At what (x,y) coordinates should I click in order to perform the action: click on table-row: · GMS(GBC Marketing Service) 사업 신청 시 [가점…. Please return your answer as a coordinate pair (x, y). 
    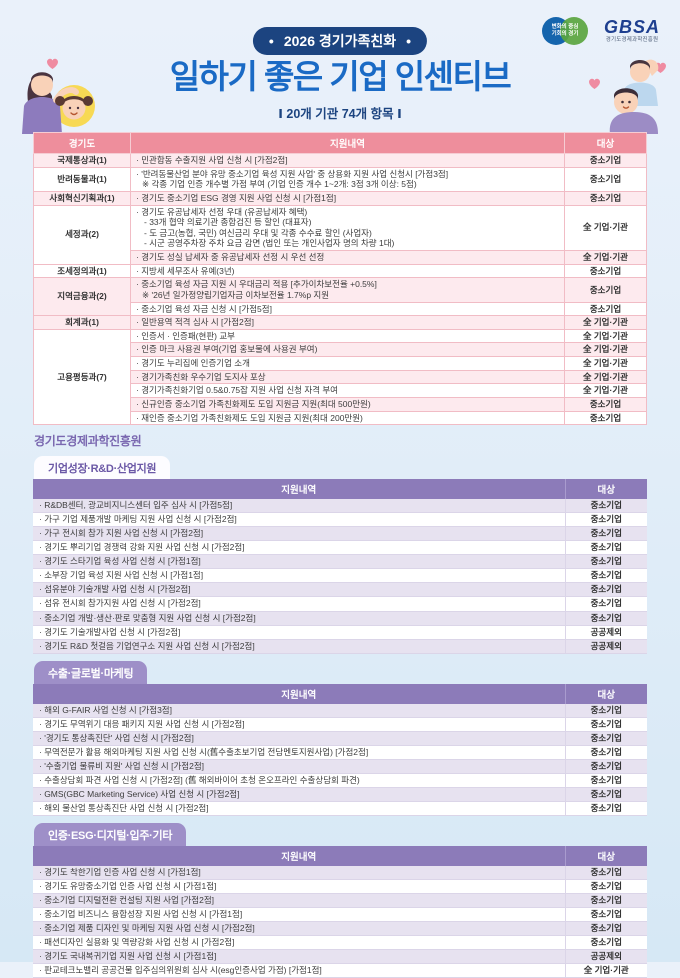
    Looking at the image, I should click on (340, 794).